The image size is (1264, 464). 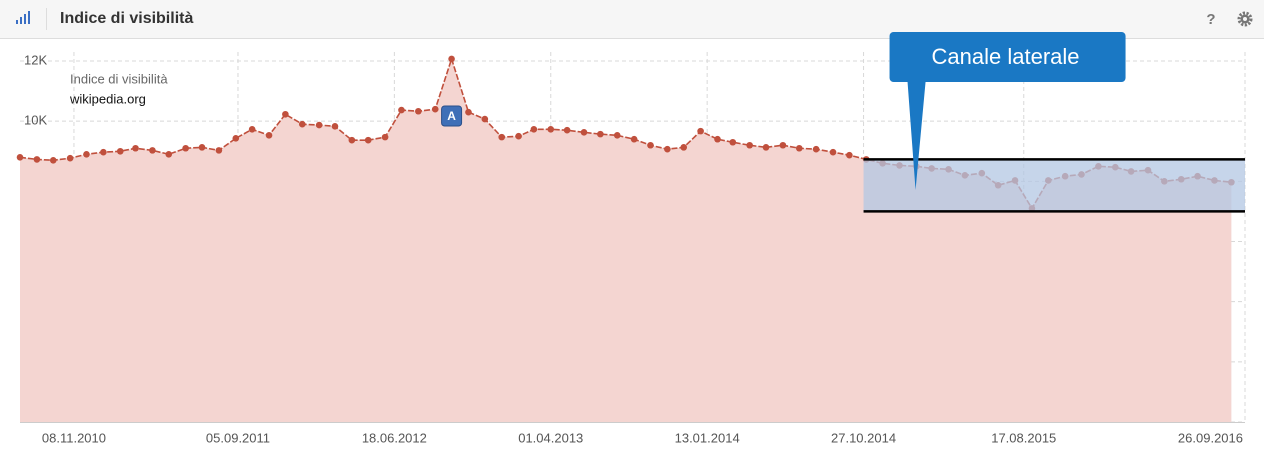 What do you see at coordinates (394, 437) in the screenshot?
I see `x-tick-label: 18.06.2012` at bounding box center [394, 437].